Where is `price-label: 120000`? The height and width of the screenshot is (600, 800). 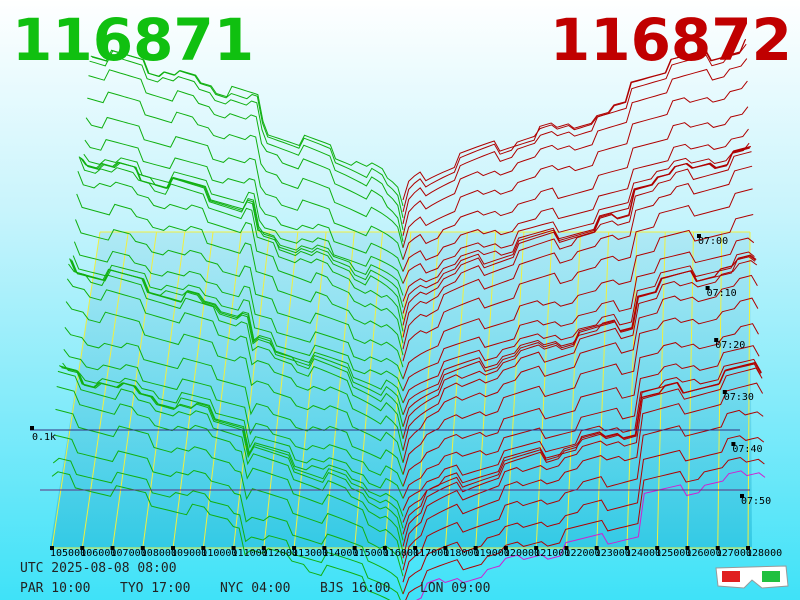
price-label: 120000 is located at coordinates (522, 553).